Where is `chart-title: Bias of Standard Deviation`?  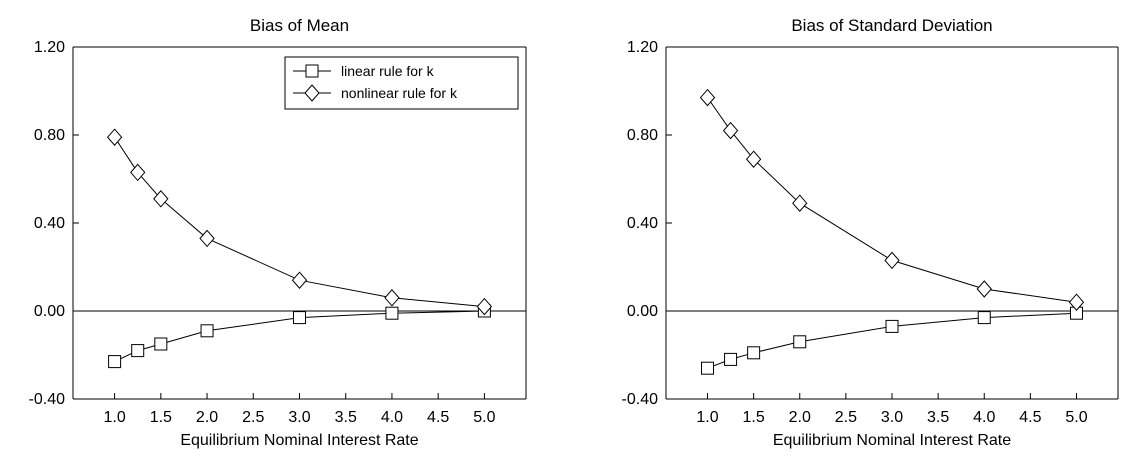 chart-title: Bias of Standard Deviation is located at coordinates (891, 25).